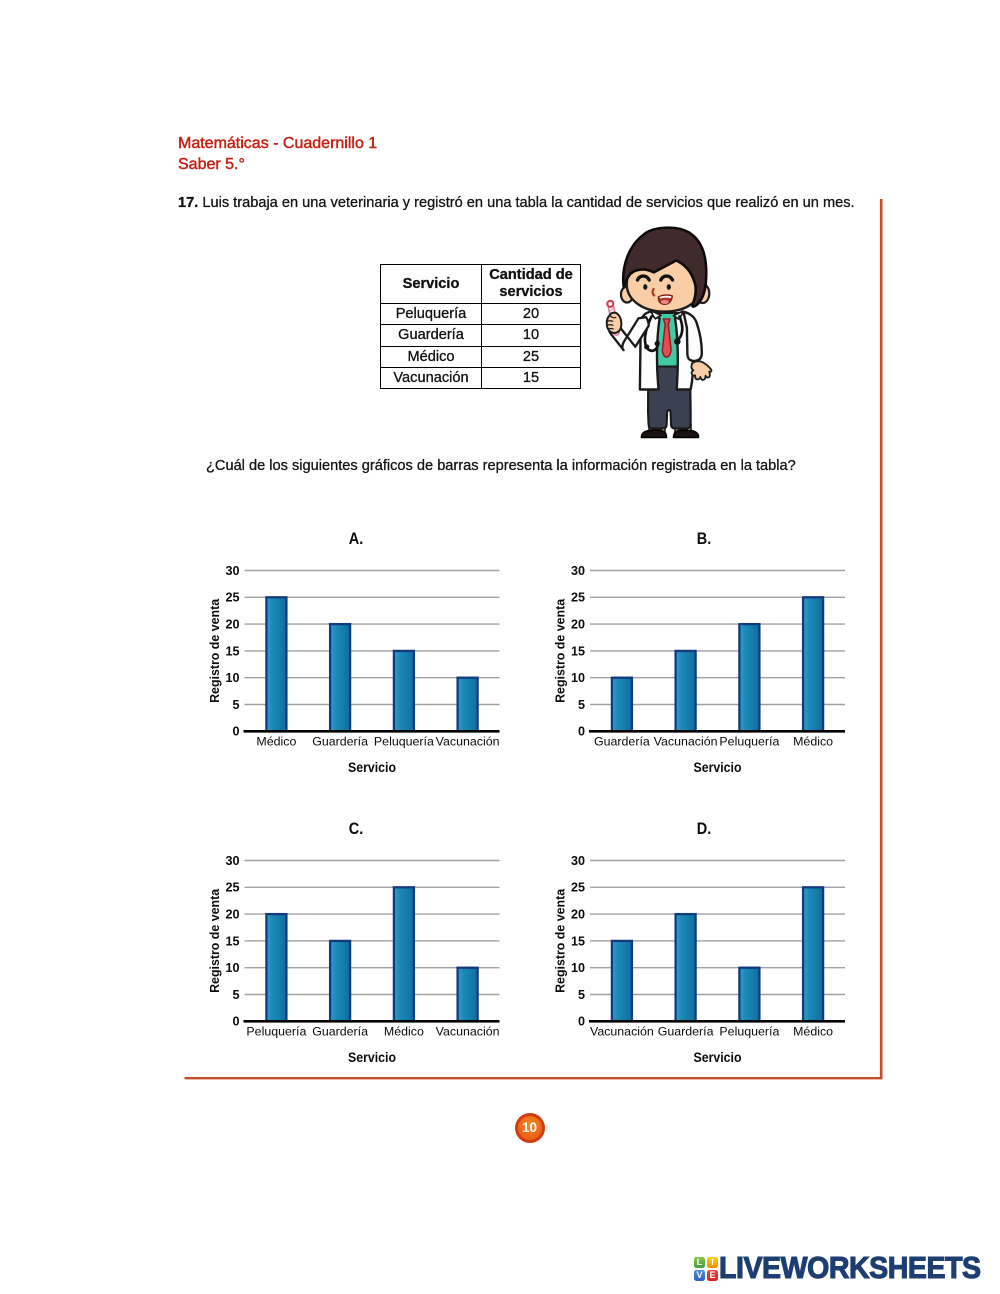  Describe the element at coordinates (356, 539) in the screenshot. I see `svg-text: A.` at that location.